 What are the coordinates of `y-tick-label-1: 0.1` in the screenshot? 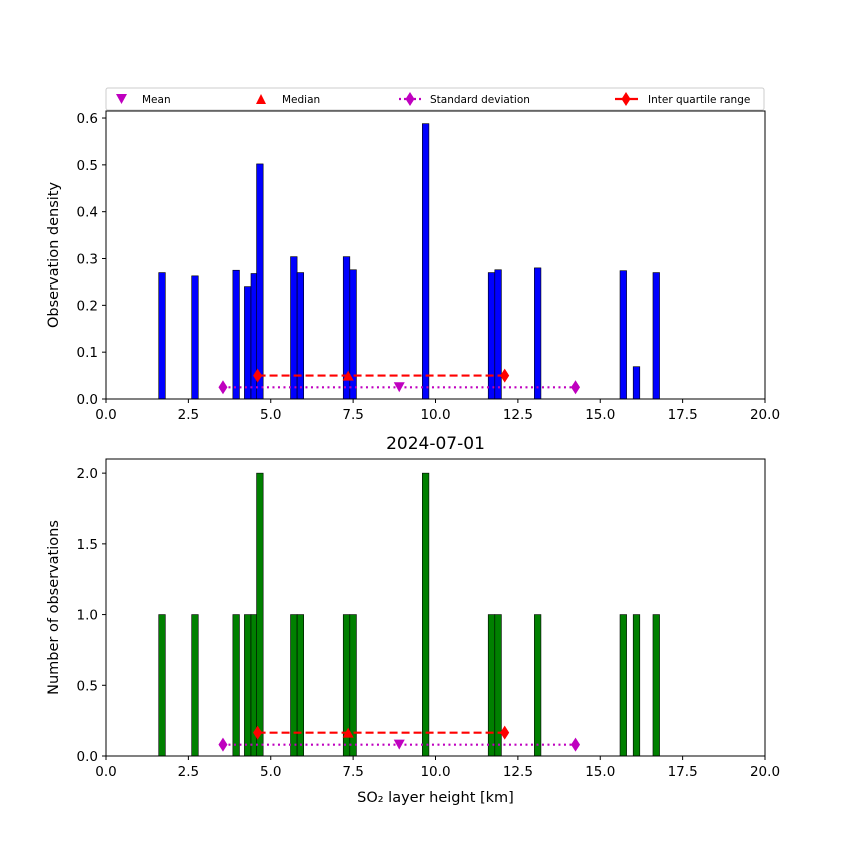 It's located at (87, 353).